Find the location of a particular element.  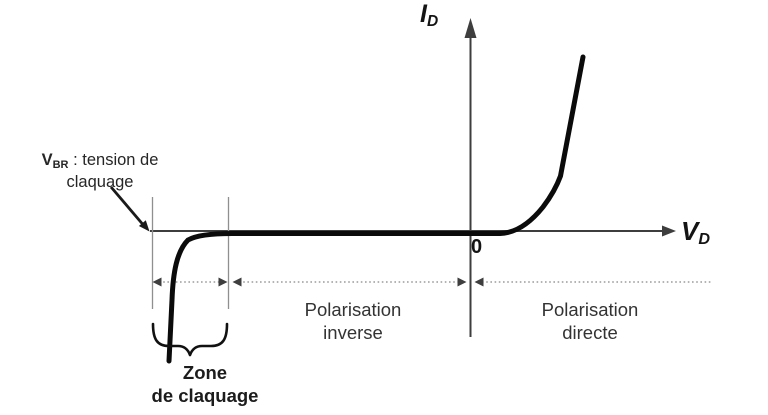

vbr-pointer-arrowhead-icon is located at coordinates (144, 226).